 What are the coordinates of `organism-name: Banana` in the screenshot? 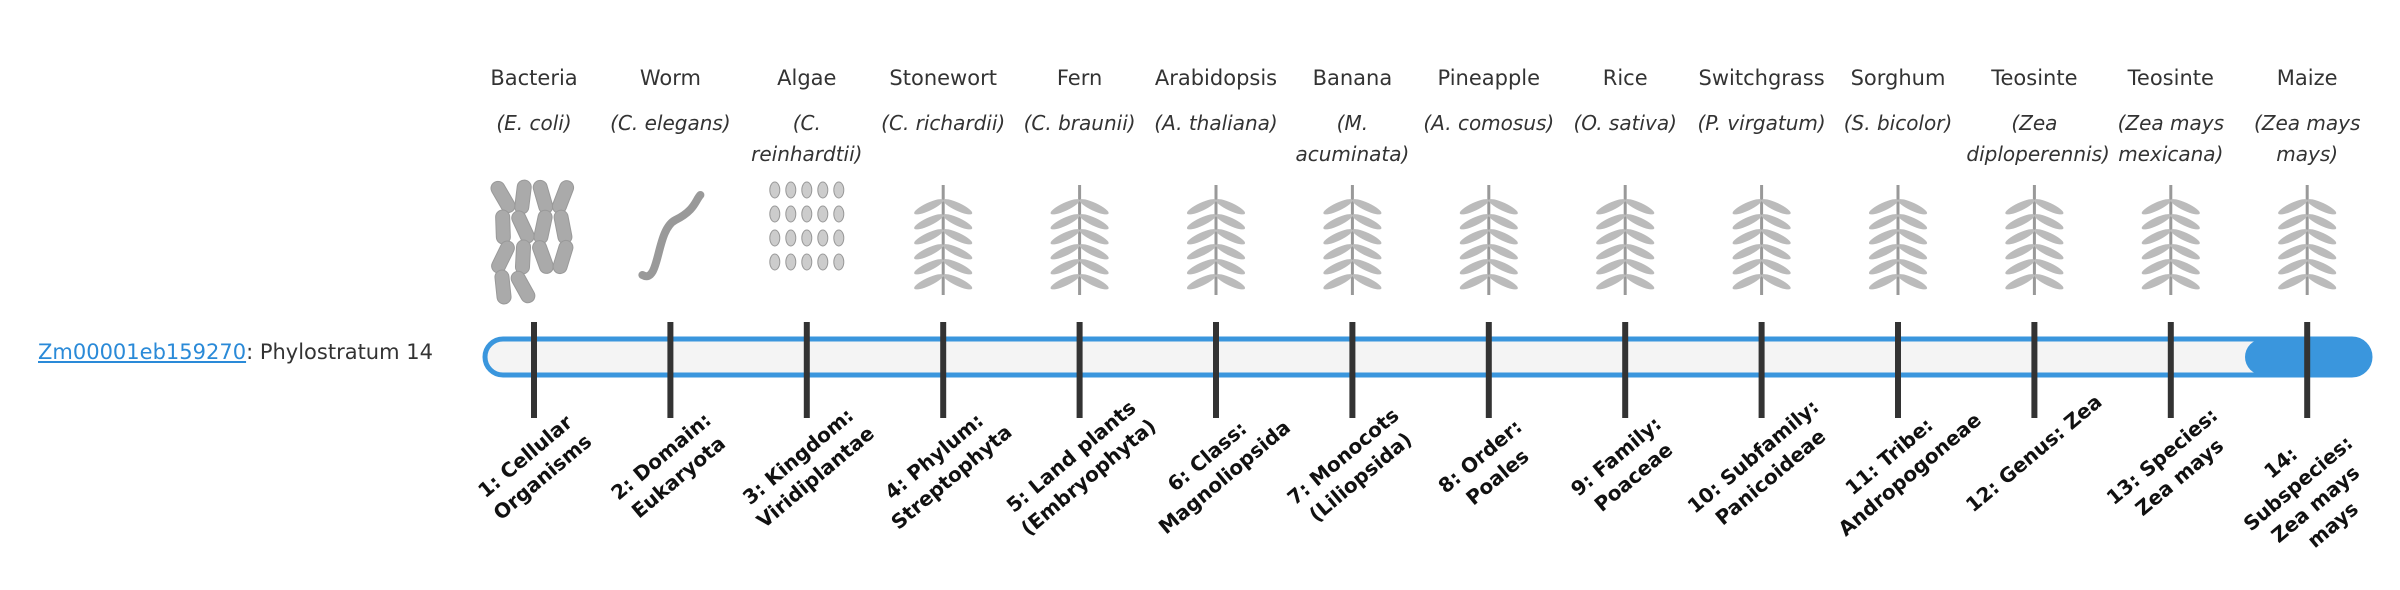 It's located at (1352, 78).